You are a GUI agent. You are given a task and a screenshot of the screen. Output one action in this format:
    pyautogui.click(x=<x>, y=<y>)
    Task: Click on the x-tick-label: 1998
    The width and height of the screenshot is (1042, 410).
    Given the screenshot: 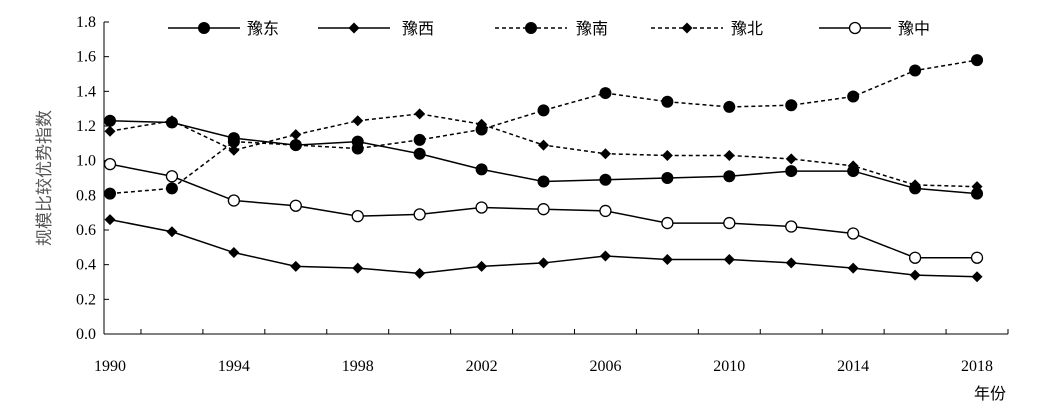 What is the action you would take?
    pyautogui.click(x=358, y=366)
    